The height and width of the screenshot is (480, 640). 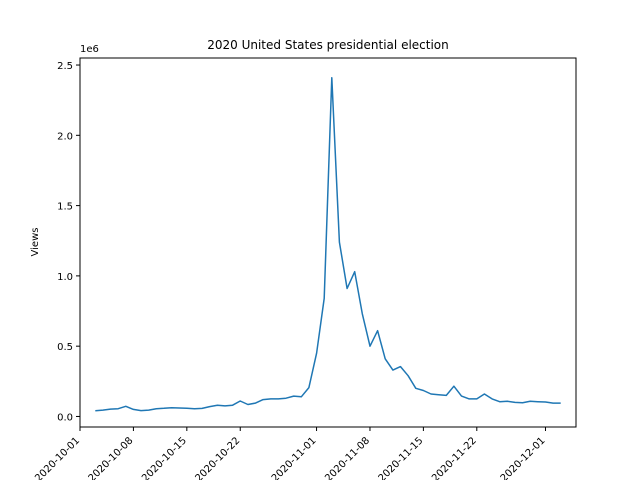 I want to click on y-tick-label: 0.5, so click(x=65, y=347).